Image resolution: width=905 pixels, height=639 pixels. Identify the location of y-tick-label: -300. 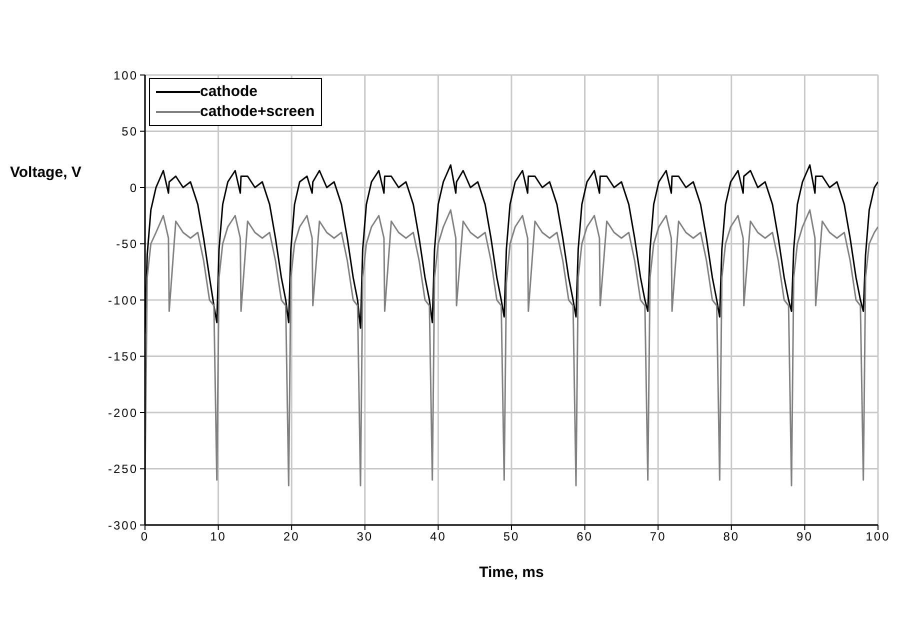
(123, 525).